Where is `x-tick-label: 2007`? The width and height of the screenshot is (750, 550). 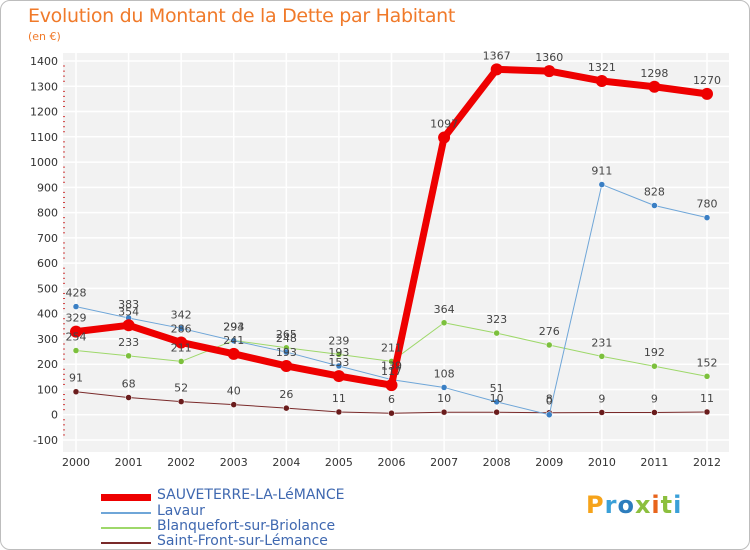 x-tick-label: 2007 is located at coordinates (444, 462).